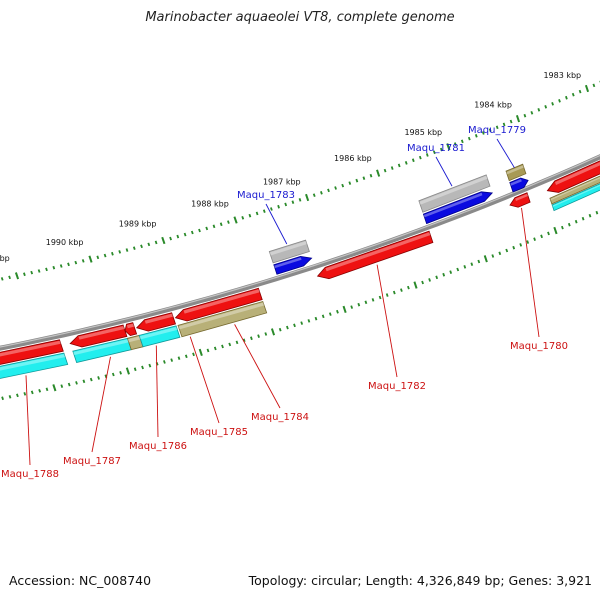 The height and width of the screenshot is (600, 600). I want to click on gene-label: Maqu_1783, so click(266, 195).